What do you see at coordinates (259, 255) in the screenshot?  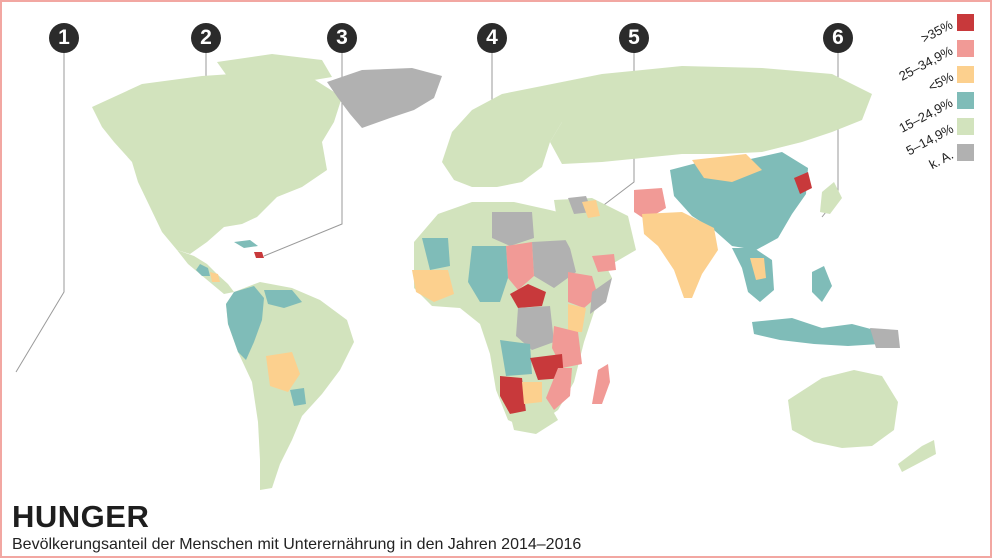 I see `region-haiti` at bounding box center [259, 255].